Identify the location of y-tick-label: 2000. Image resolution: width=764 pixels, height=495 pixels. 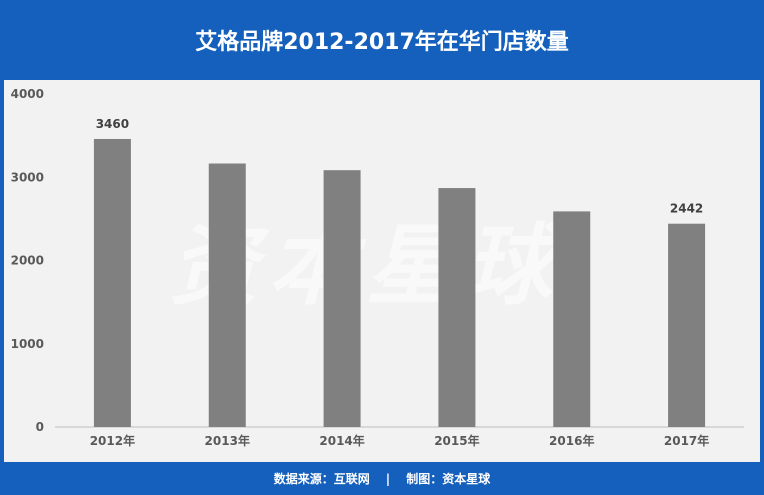
(27, 261).